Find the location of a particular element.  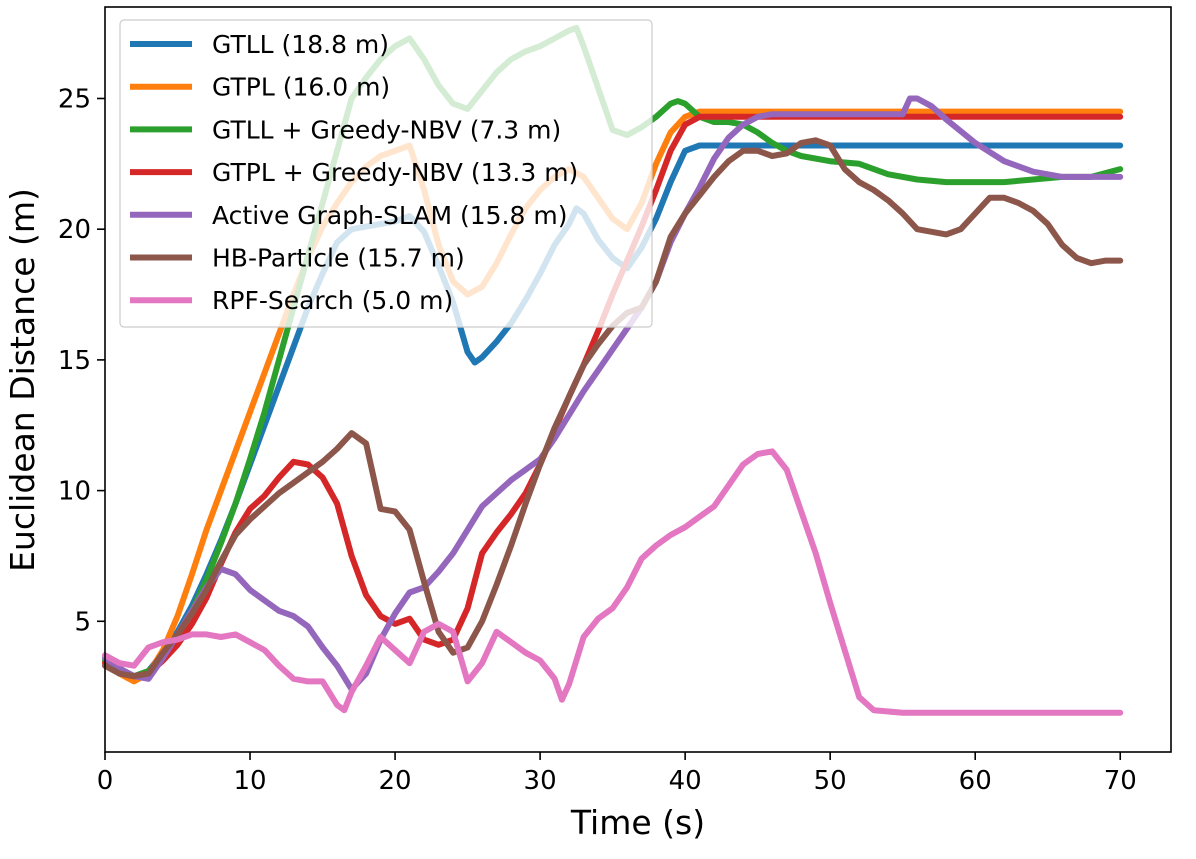

x-axis-title: Time (s) is located at coordinates (637, 822).